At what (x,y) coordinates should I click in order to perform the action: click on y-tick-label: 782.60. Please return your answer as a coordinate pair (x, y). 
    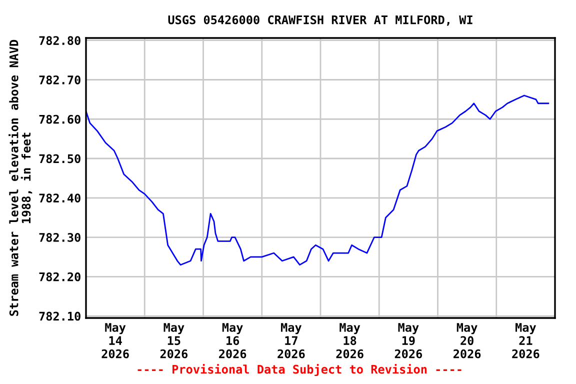
    Looking at the image, I should click on (59, 119).